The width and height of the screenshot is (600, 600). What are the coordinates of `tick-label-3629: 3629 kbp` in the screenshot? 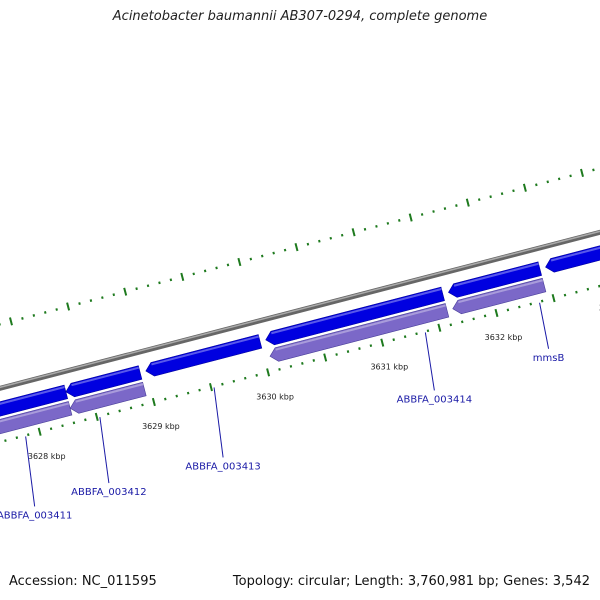 It's located at (161, 426).